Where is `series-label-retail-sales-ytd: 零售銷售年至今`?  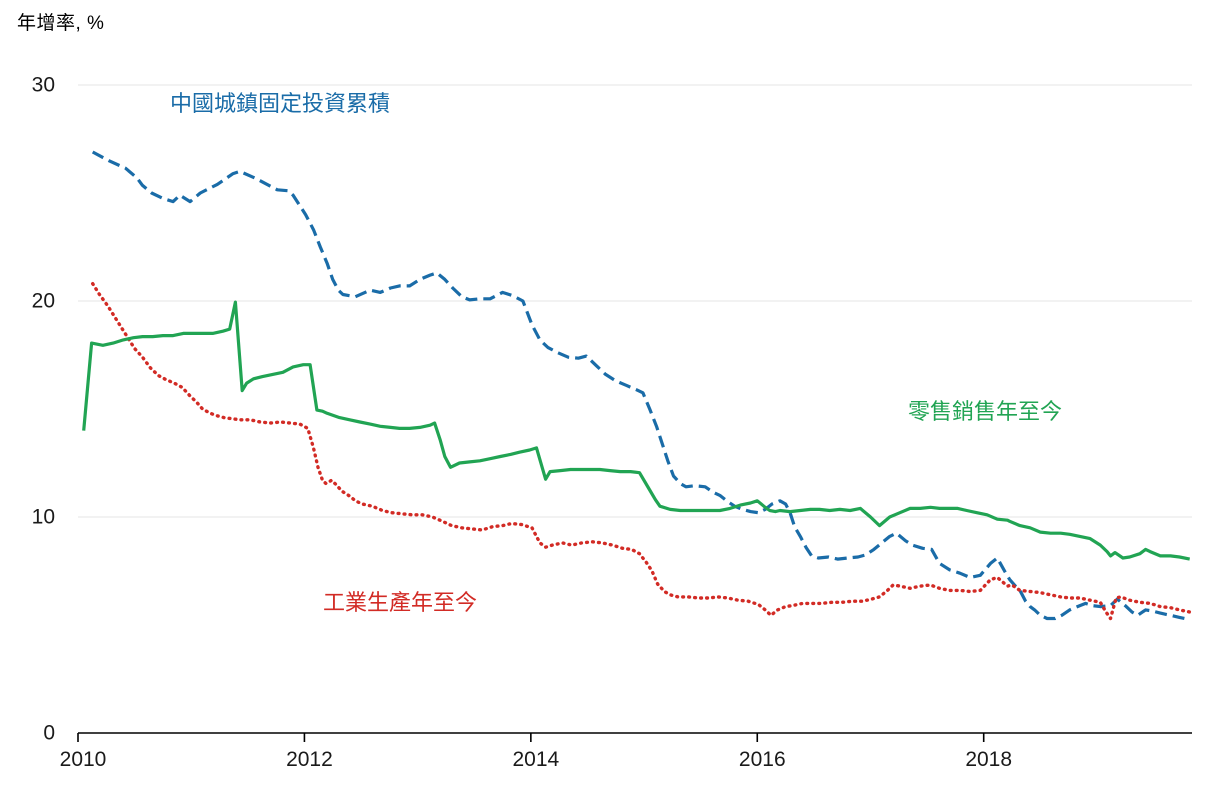 series-label-retail-sales-ytd: 零售銷售年至今 is located at coordinates (985, 411).